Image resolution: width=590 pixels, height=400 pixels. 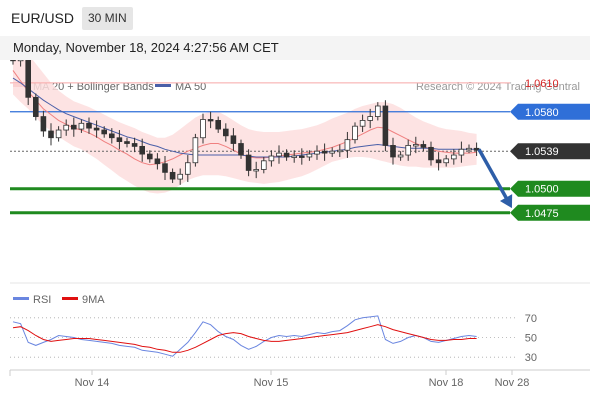 I want to click on forecast-arrow, so click(x=495, y=178).